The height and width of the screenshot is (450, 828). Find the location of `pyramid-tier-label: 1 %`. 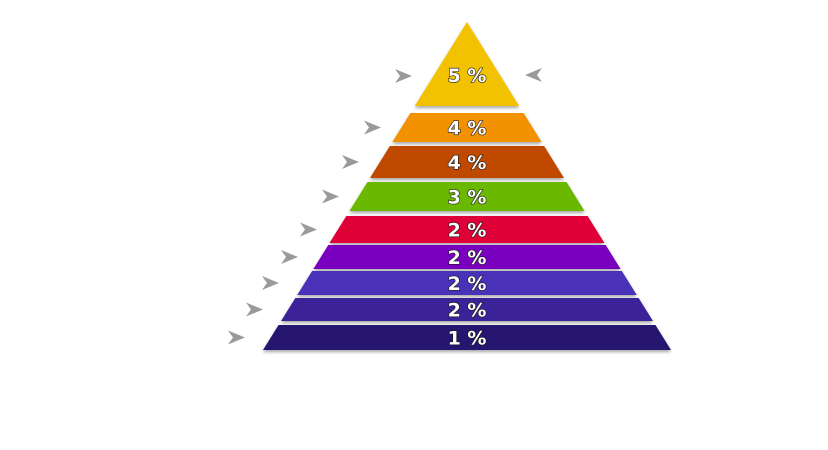

pyramid-tier-label: 1 % is located at coordinates (467, 339).